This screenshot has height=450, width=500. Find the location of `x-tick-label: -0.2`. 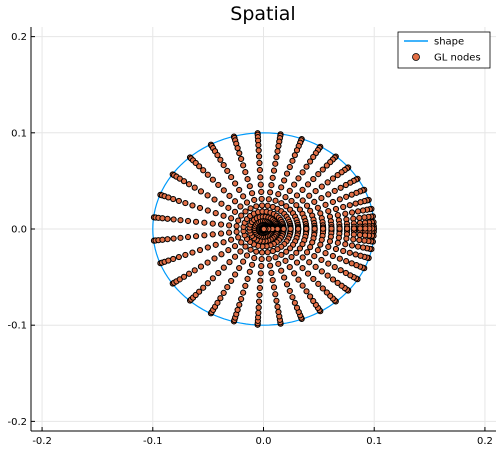

x-tick-label: -0.2 is located at coordinates (42, 441).